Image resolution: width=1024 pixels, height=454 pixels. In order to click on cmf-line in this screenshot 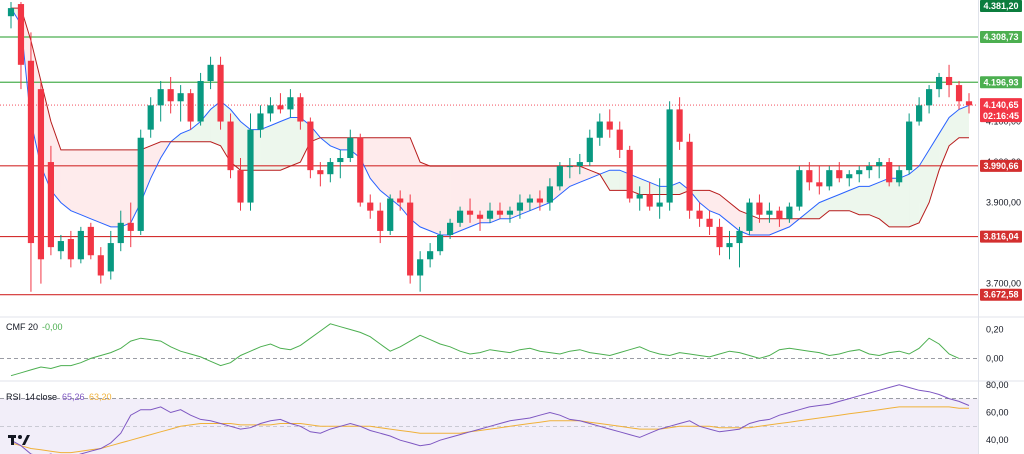, I will do `click(485, 350)`.